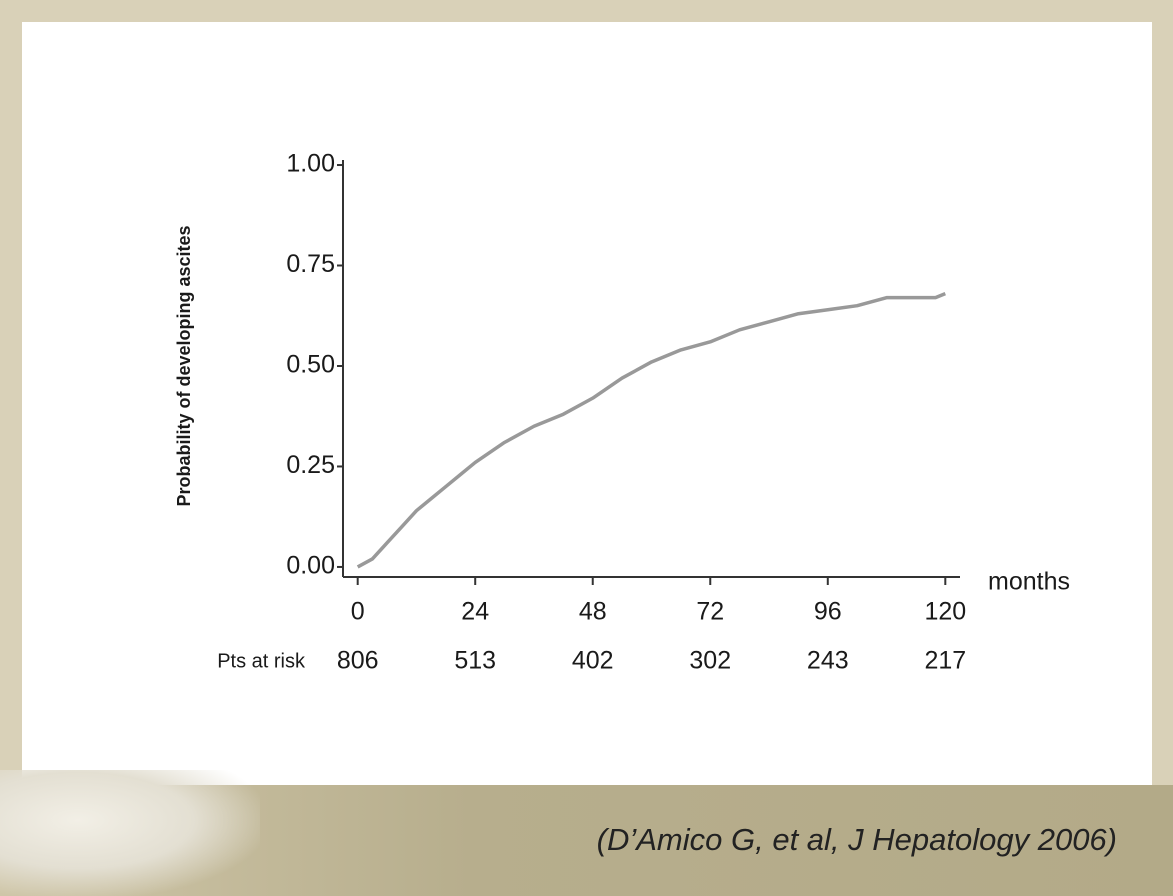 This screenshot has height=896, width=1173. Describe the element at coordinates (310, 365) in the screenshot. I see `y-tick-label: 0.50` at that location.